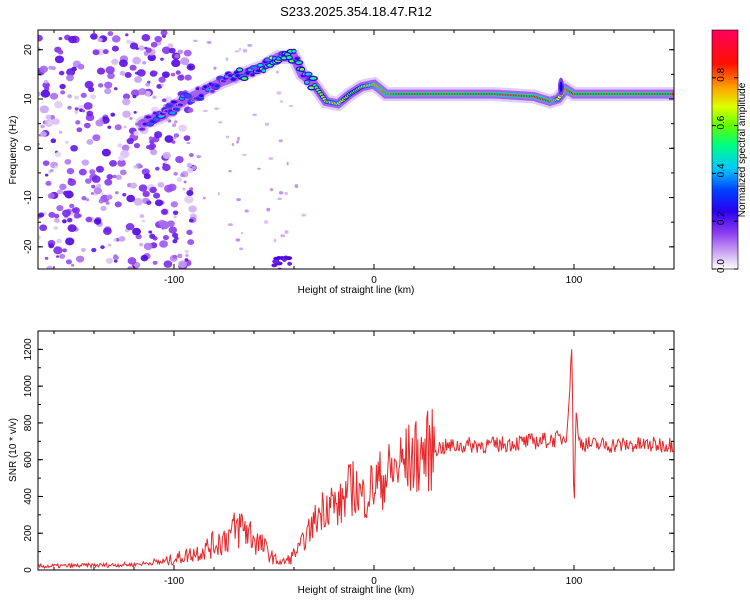 This screenshot has height=600, width=750. What do you see at coordinates (13, 150) in the screenshot?
I see `spectrogram-ylabel: Frequency (Hz)` at bounding box center [13, 150].